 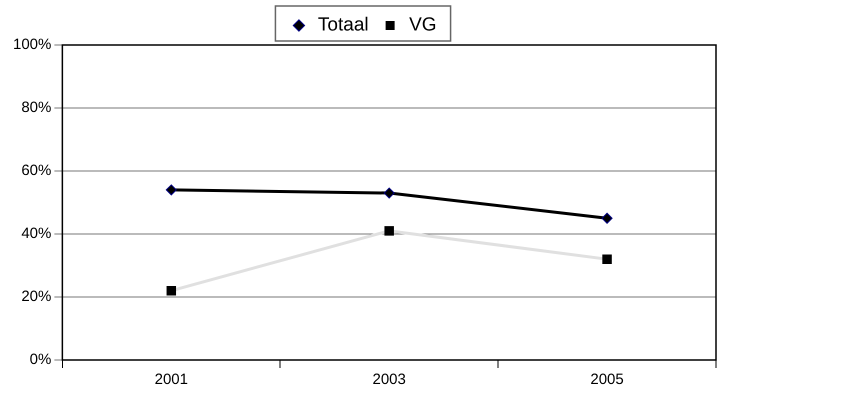 What do you see at coordinates (423, 25) in the screenshot?
I see `legend-label: VG` at bounding box center [423, 25].